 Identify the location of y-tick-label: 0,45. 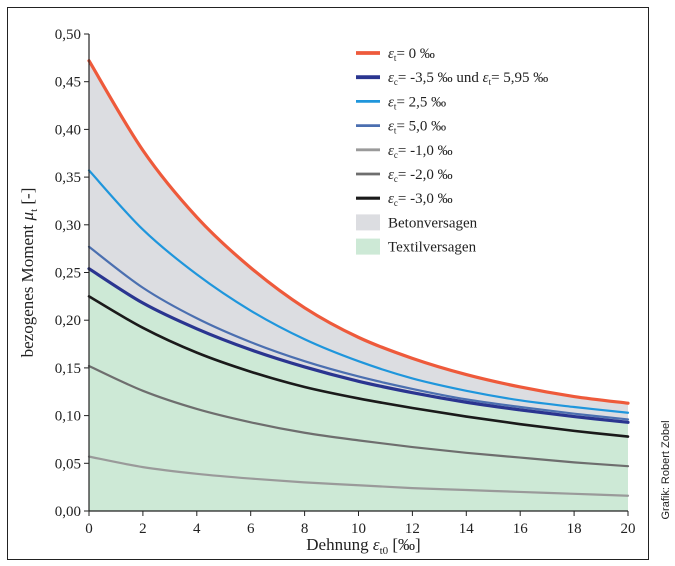
(68, 83).